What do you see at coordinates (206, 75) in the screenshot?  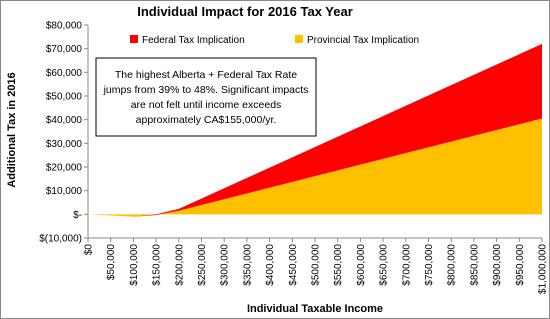 I see `annotation-line: The highest Alberta + Federal Tax Rate` at bounding box center [206, 75].